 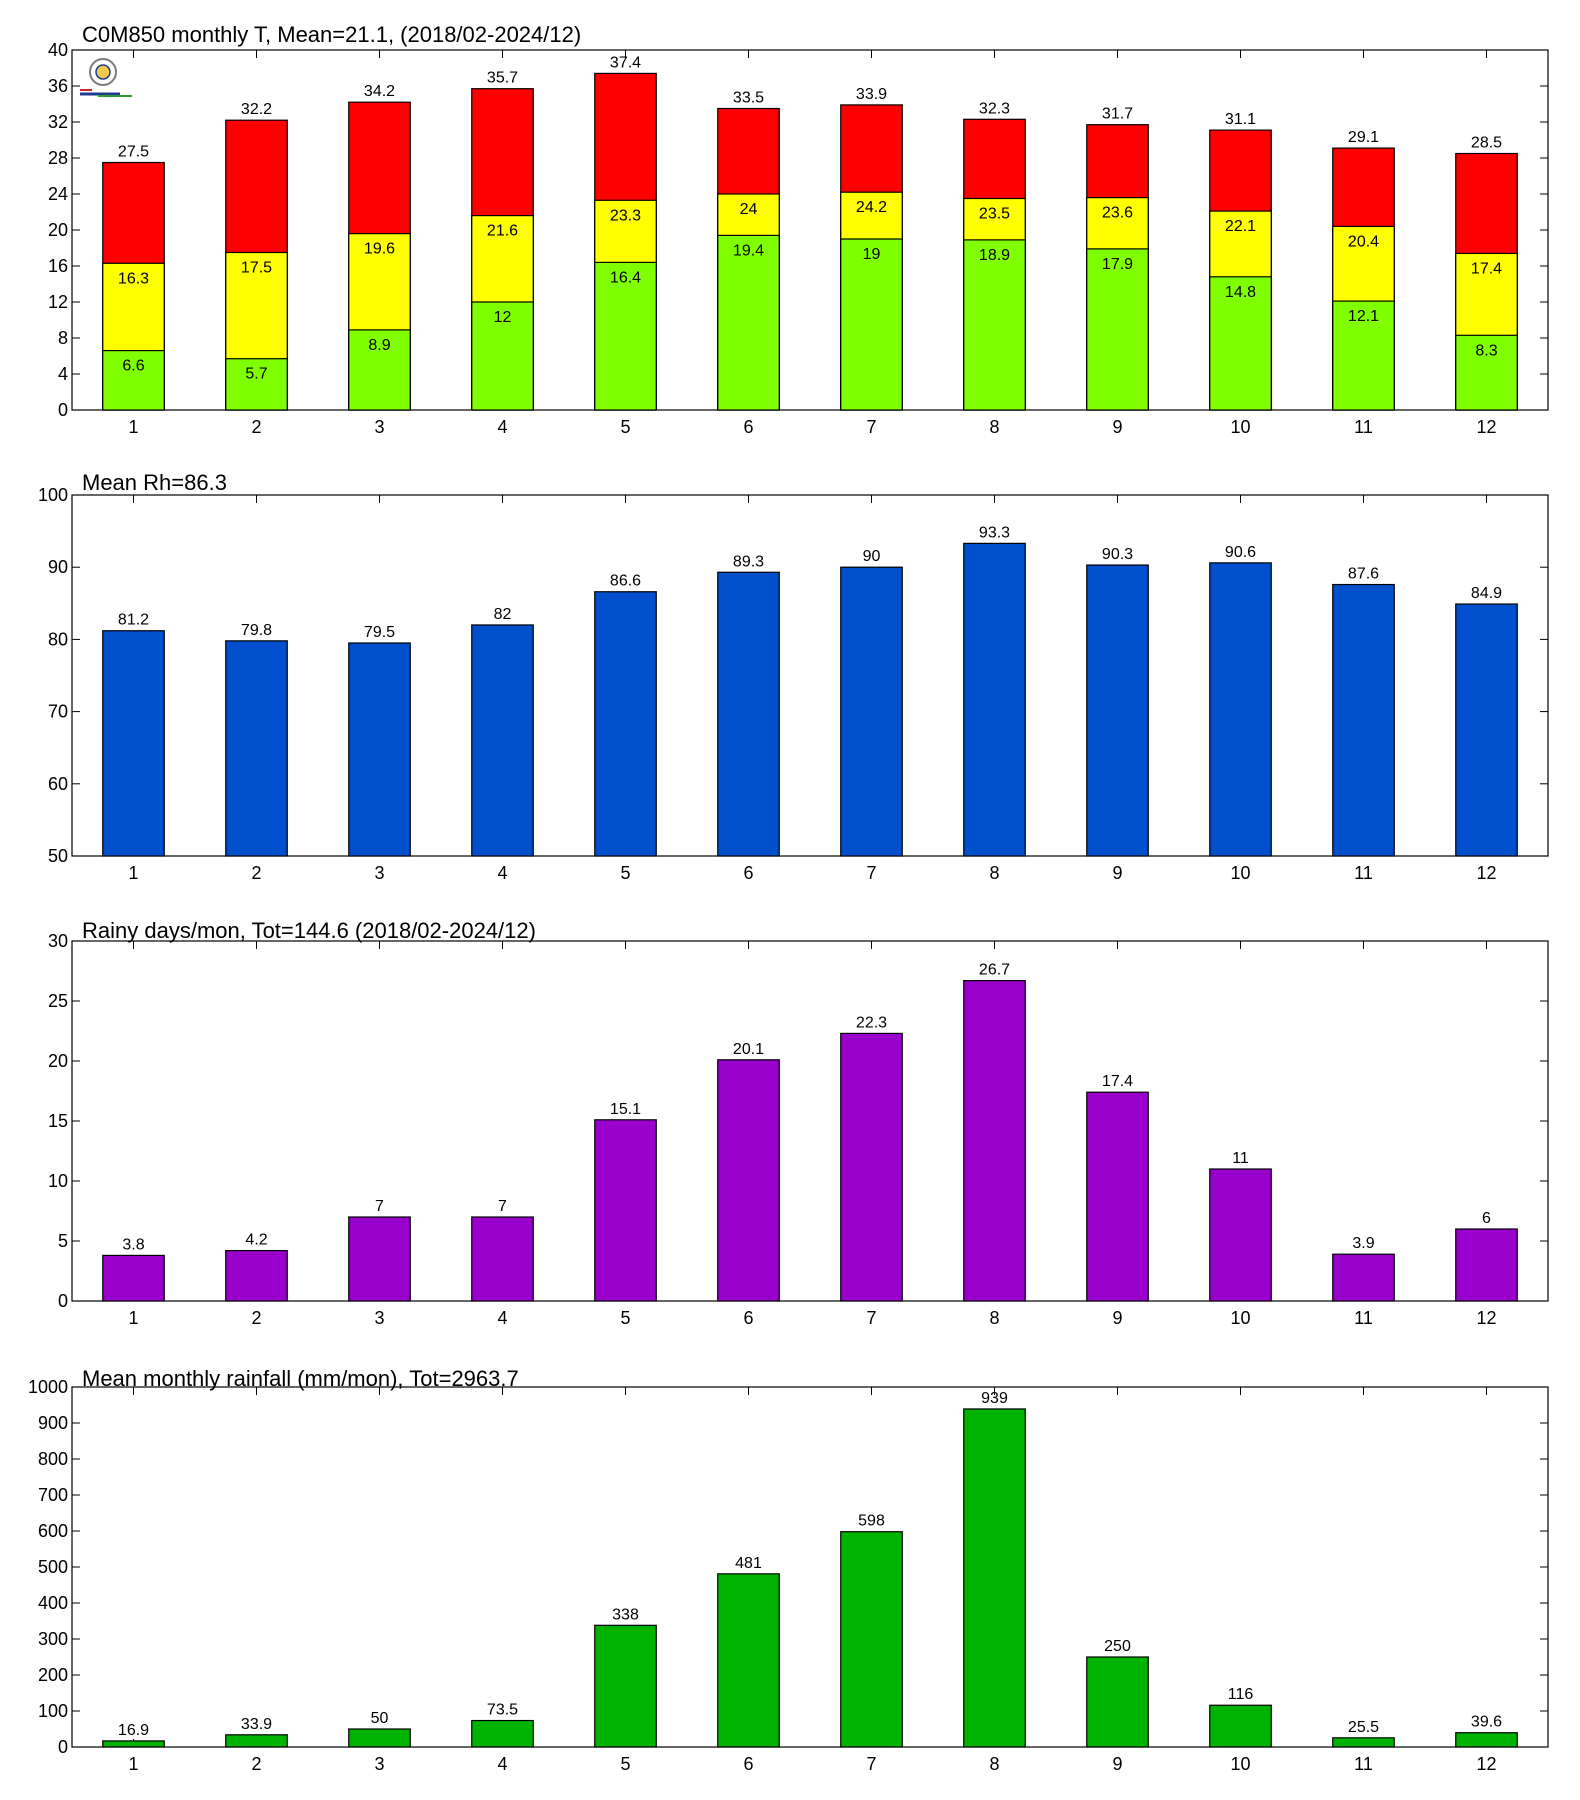 What do you see at coordinates (53, 1423) in the screenshot?
I see `y-tick-label: 900` at bounding box center [53, 1423].